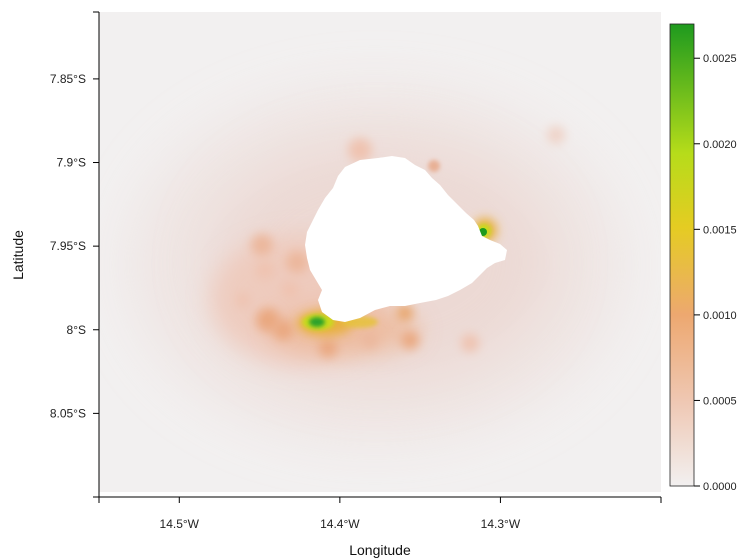 The width and height of the screenshot is (750, 560). I want to click on color-legend: 0.0000 0.0005 0.0010 0.0015 0.0020 0.0025, so click(703, 258).